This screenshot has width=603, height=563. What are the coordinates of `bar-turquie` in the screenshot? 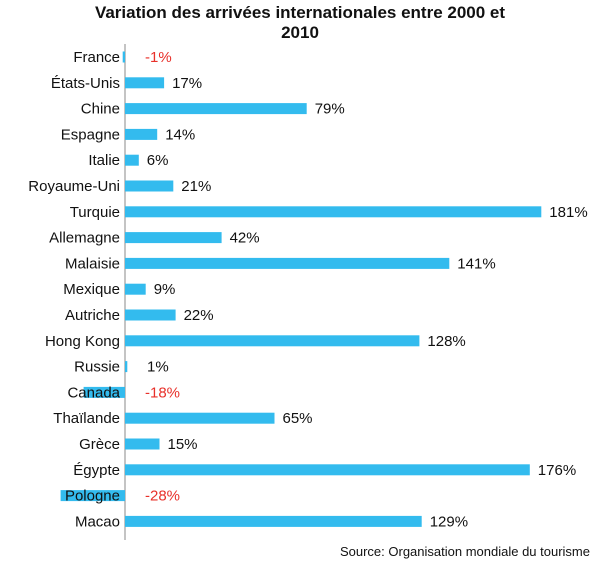 It's located at (333, 212).